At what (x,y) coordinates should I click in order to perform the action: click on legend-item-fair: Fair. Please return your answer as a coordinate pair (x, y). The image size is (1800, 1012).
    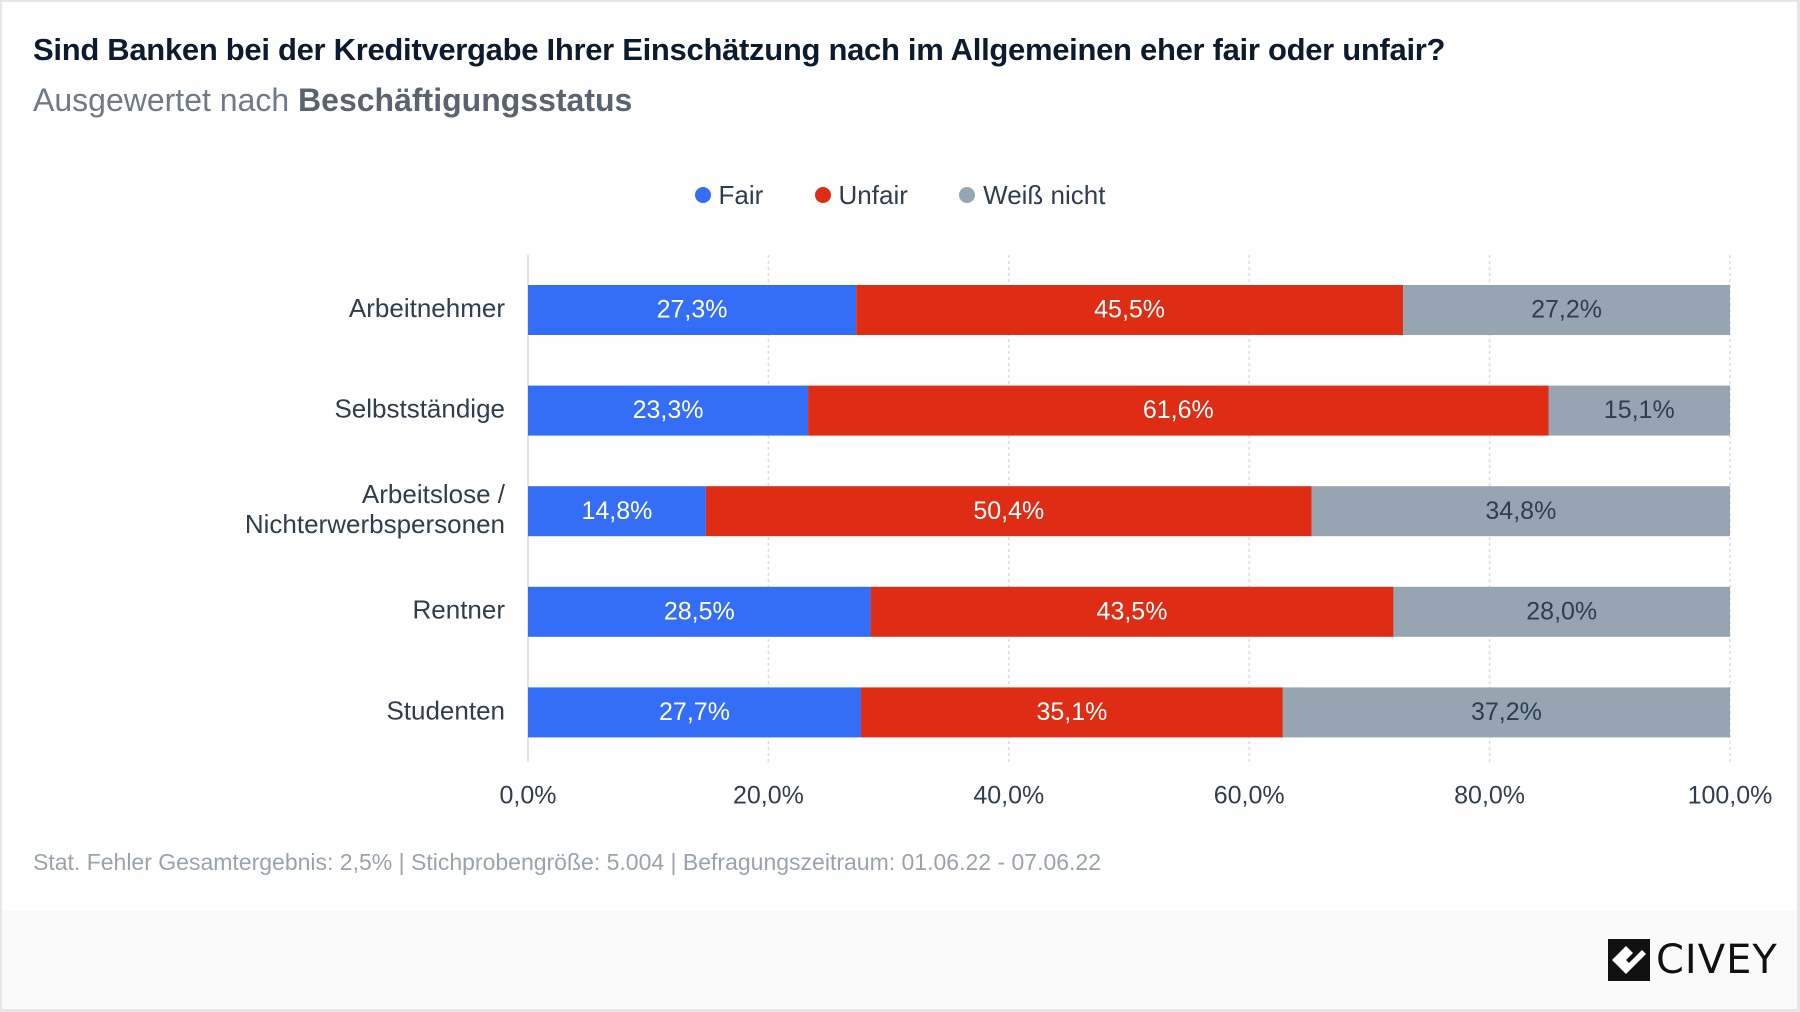
    Looking at the image, I should click on (729, 195).